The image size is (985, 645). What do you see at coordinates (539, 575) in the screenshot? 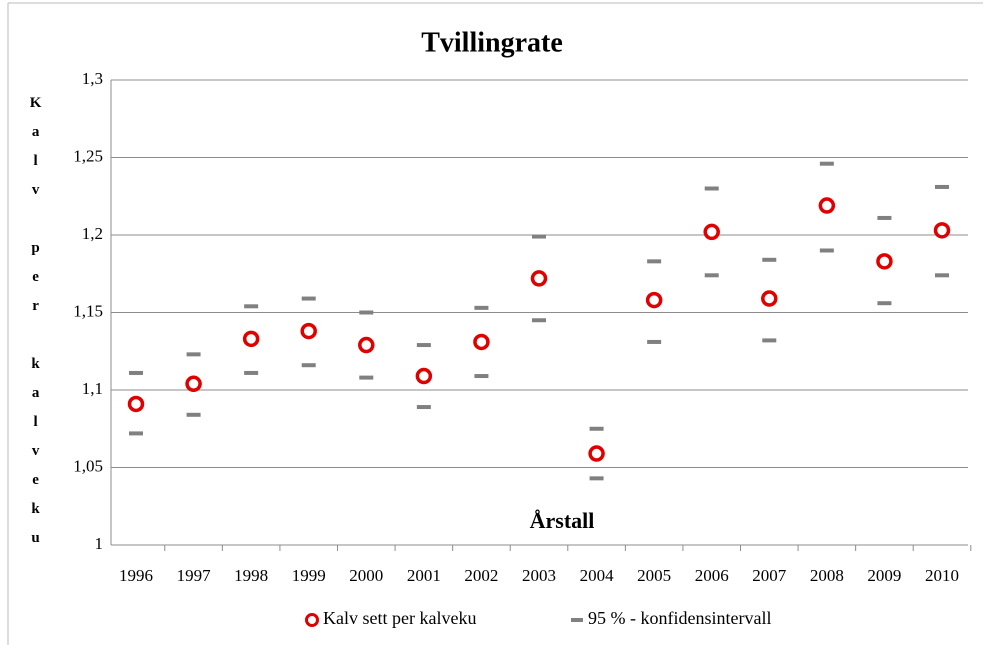
I see `x-tick-label: 2003` at bounding box center [539, 575].